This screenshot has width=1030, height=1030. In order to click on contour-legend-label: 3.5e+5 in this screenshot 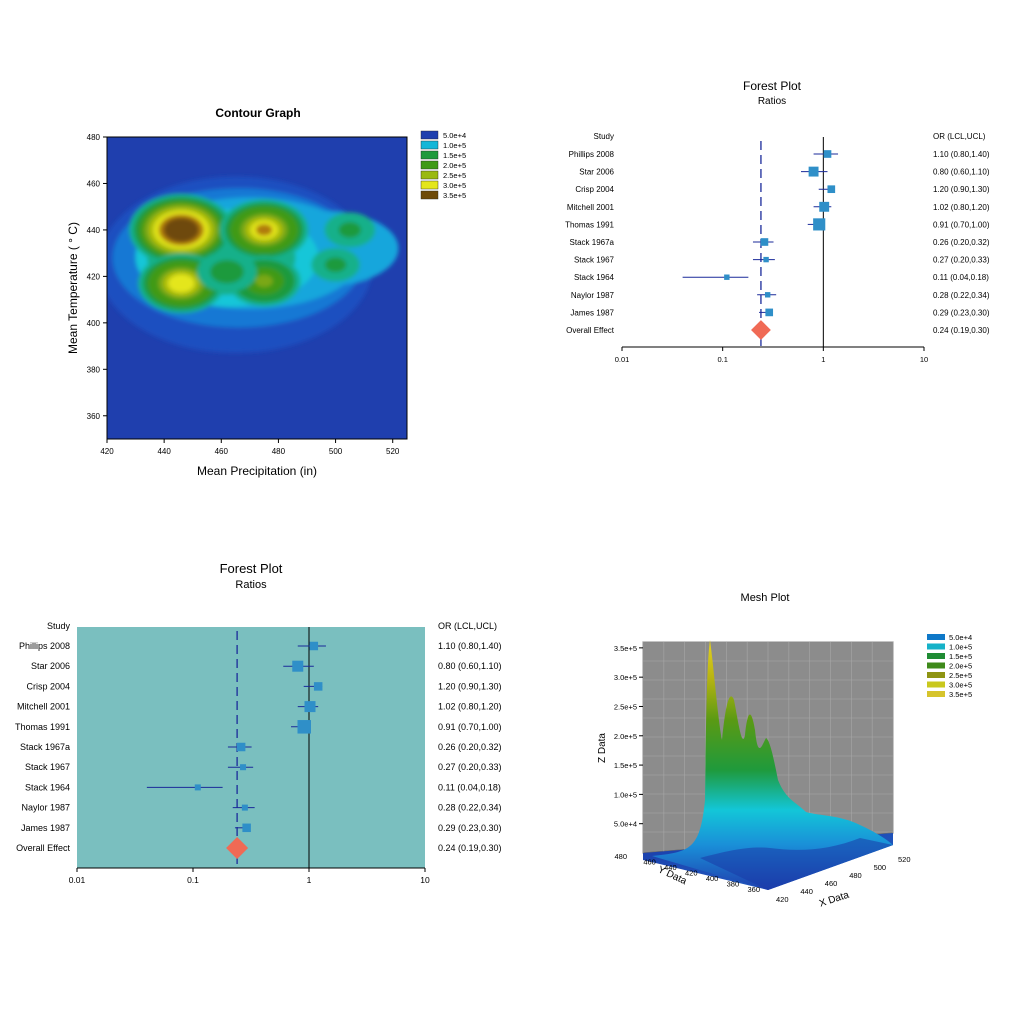, I will do `click(454, 195)`.